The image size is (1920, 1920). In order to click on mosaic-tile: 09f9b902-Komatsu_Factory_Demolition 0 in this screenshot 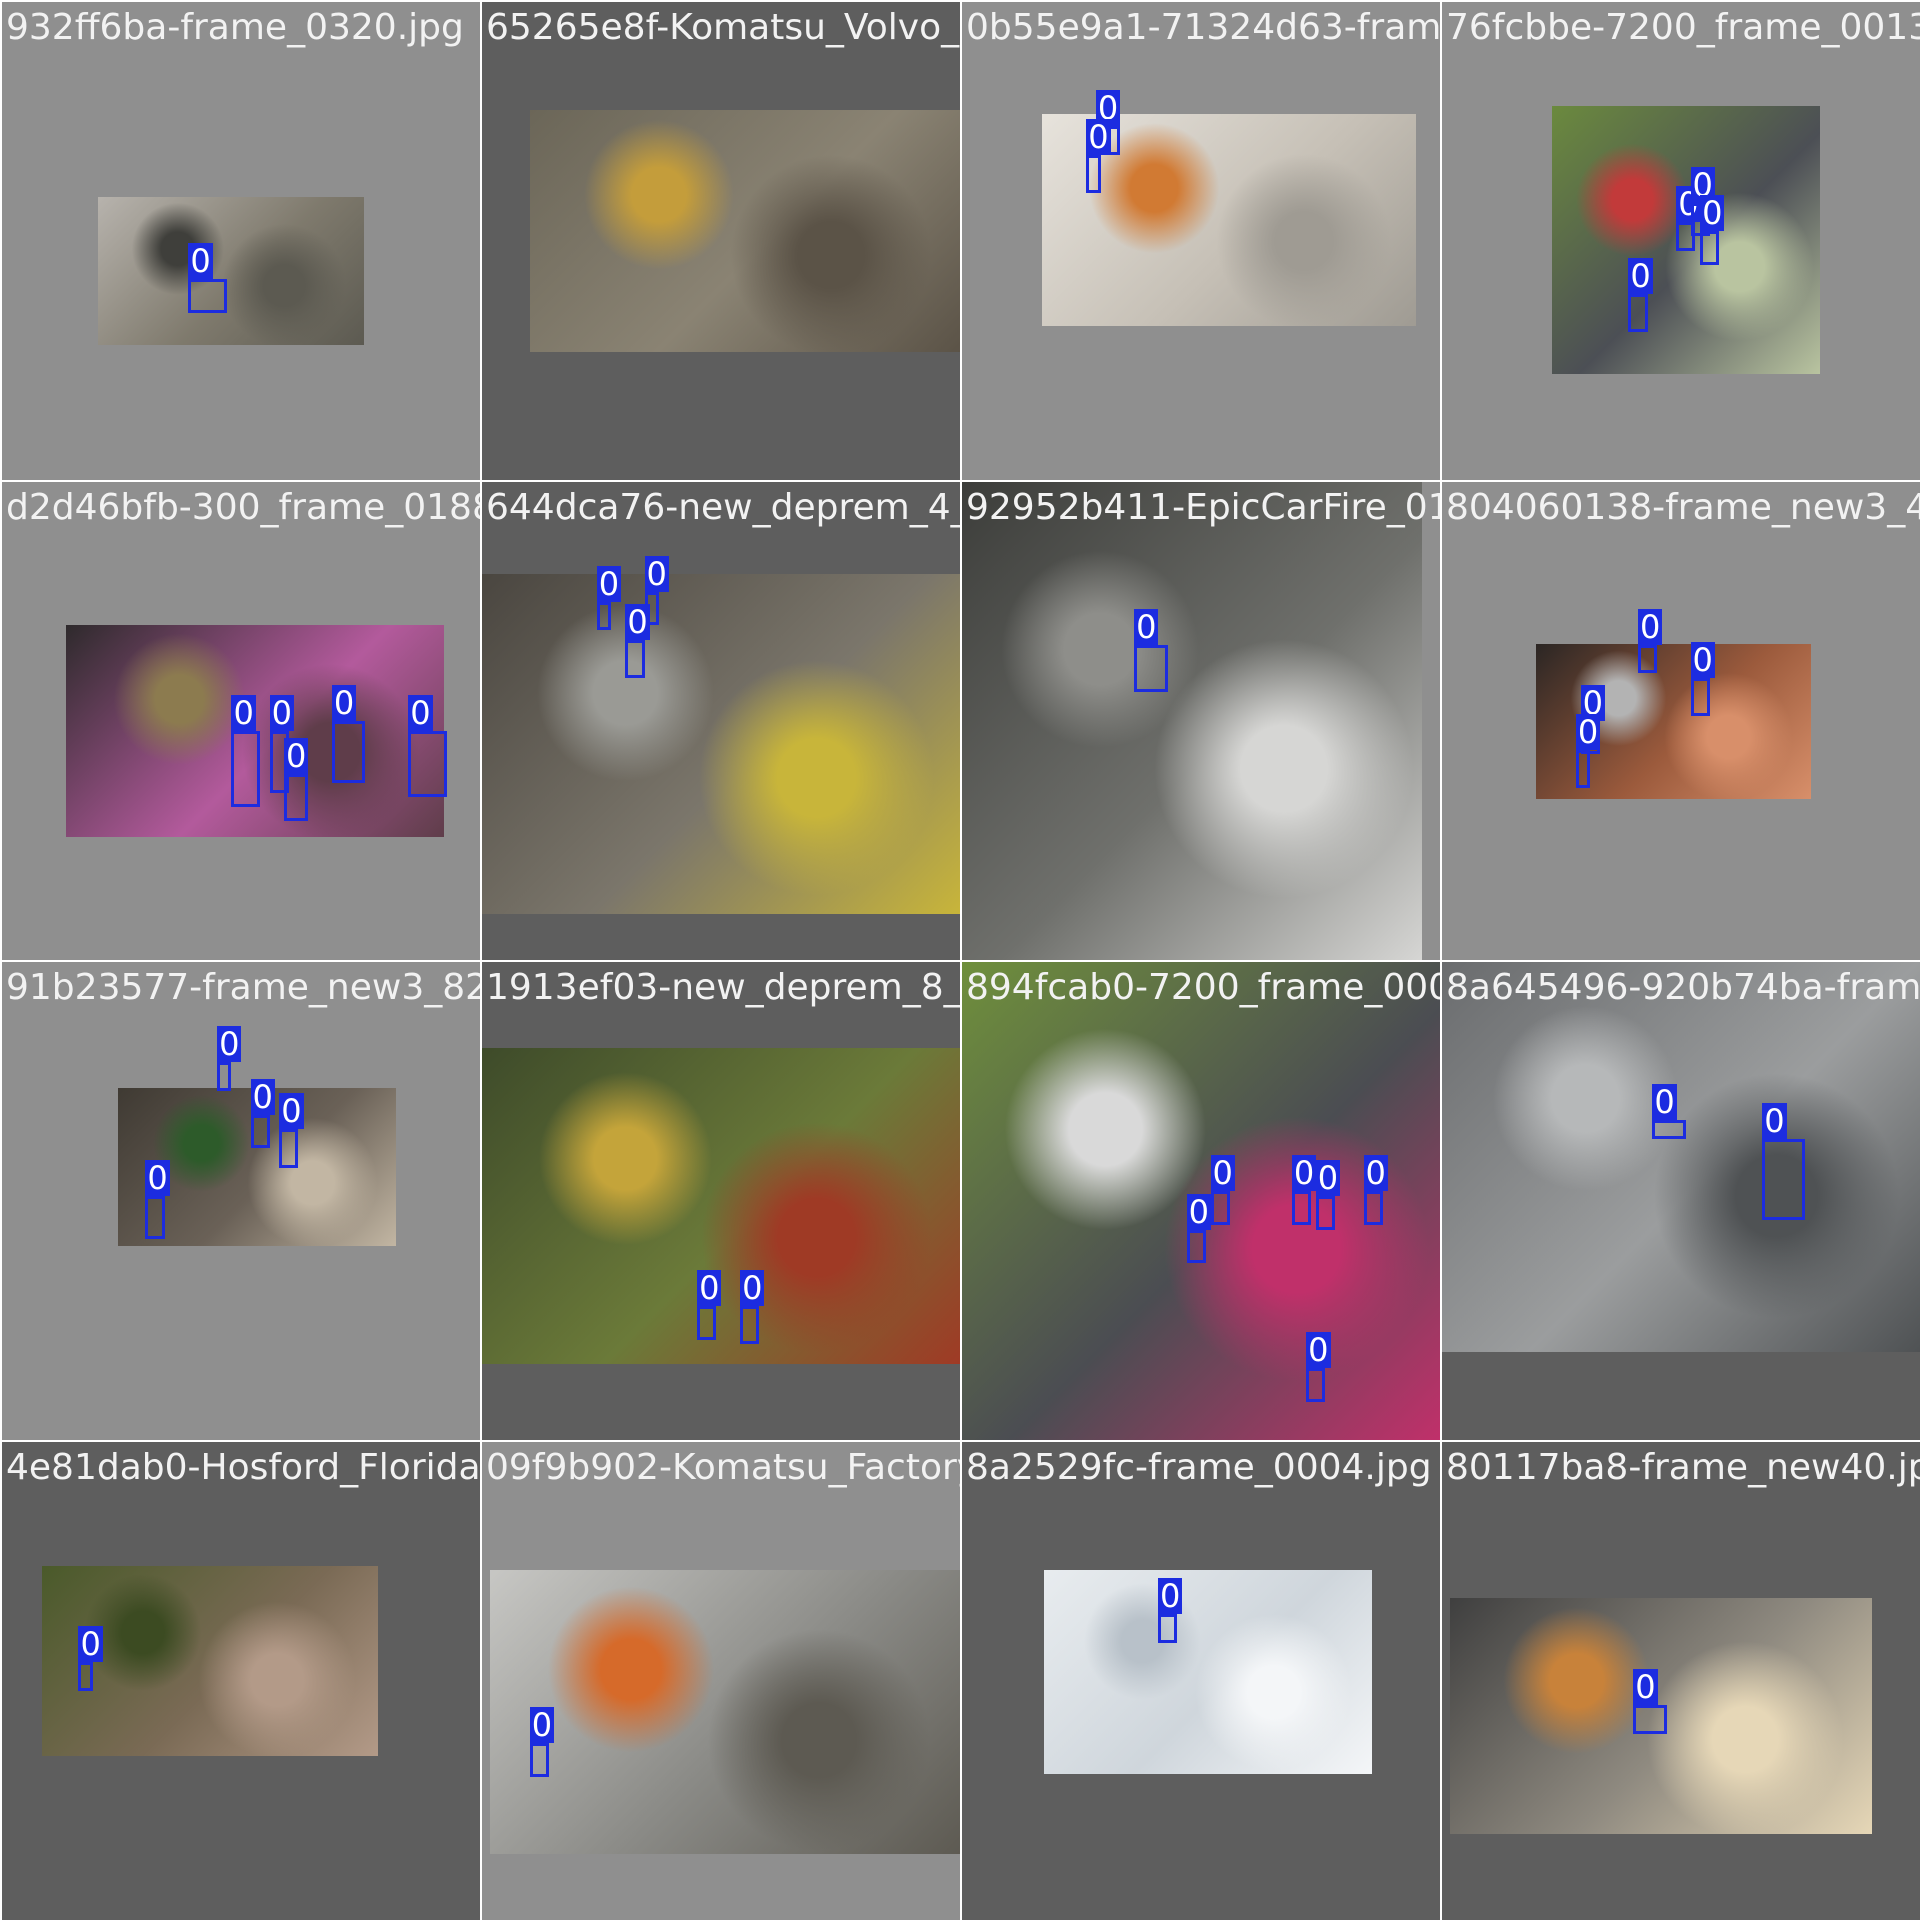, I will do `click(721, 1681)`.